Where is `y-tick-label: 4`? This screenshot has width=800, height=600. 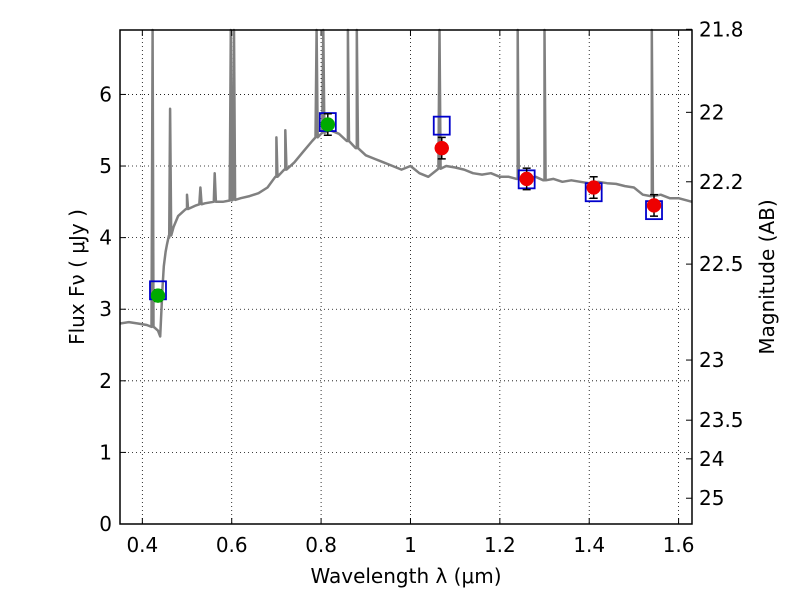 y-tick-label: 4 is located at coordinates (105, 238).